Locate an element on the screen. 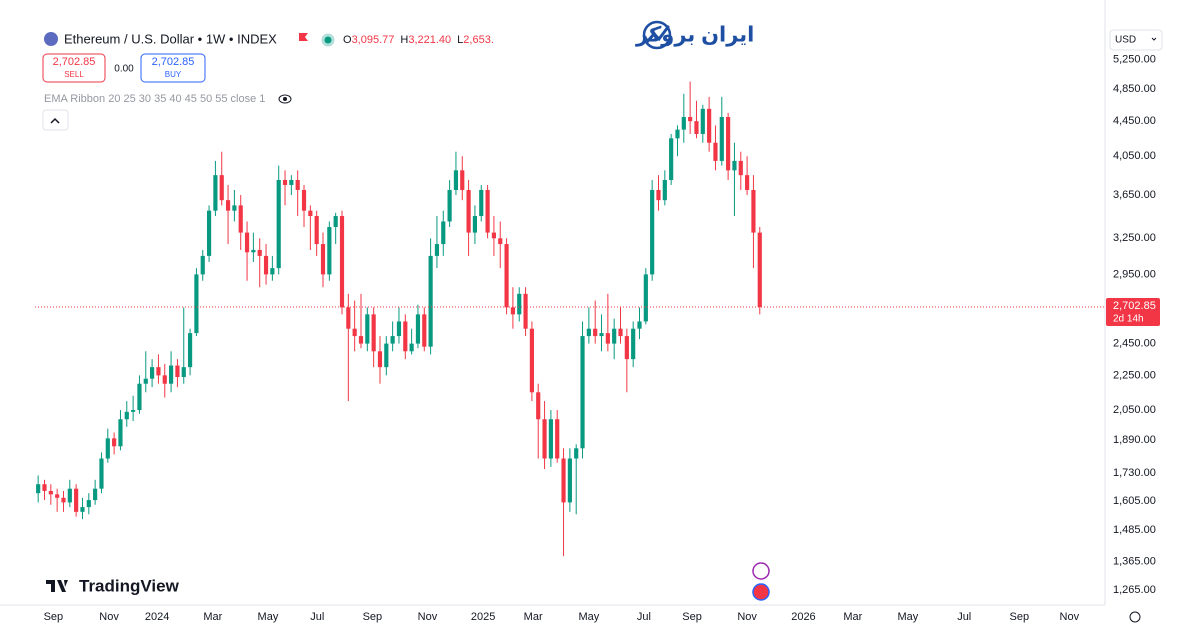  price-tag is located at coordinates (1133, 311).